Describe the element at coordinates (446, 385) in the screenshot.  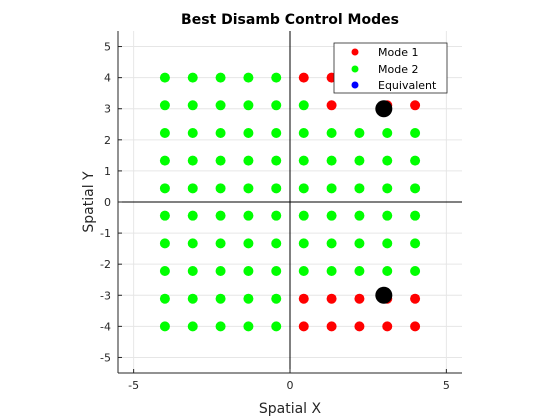
I see `x-tick-label: 5` at that location.